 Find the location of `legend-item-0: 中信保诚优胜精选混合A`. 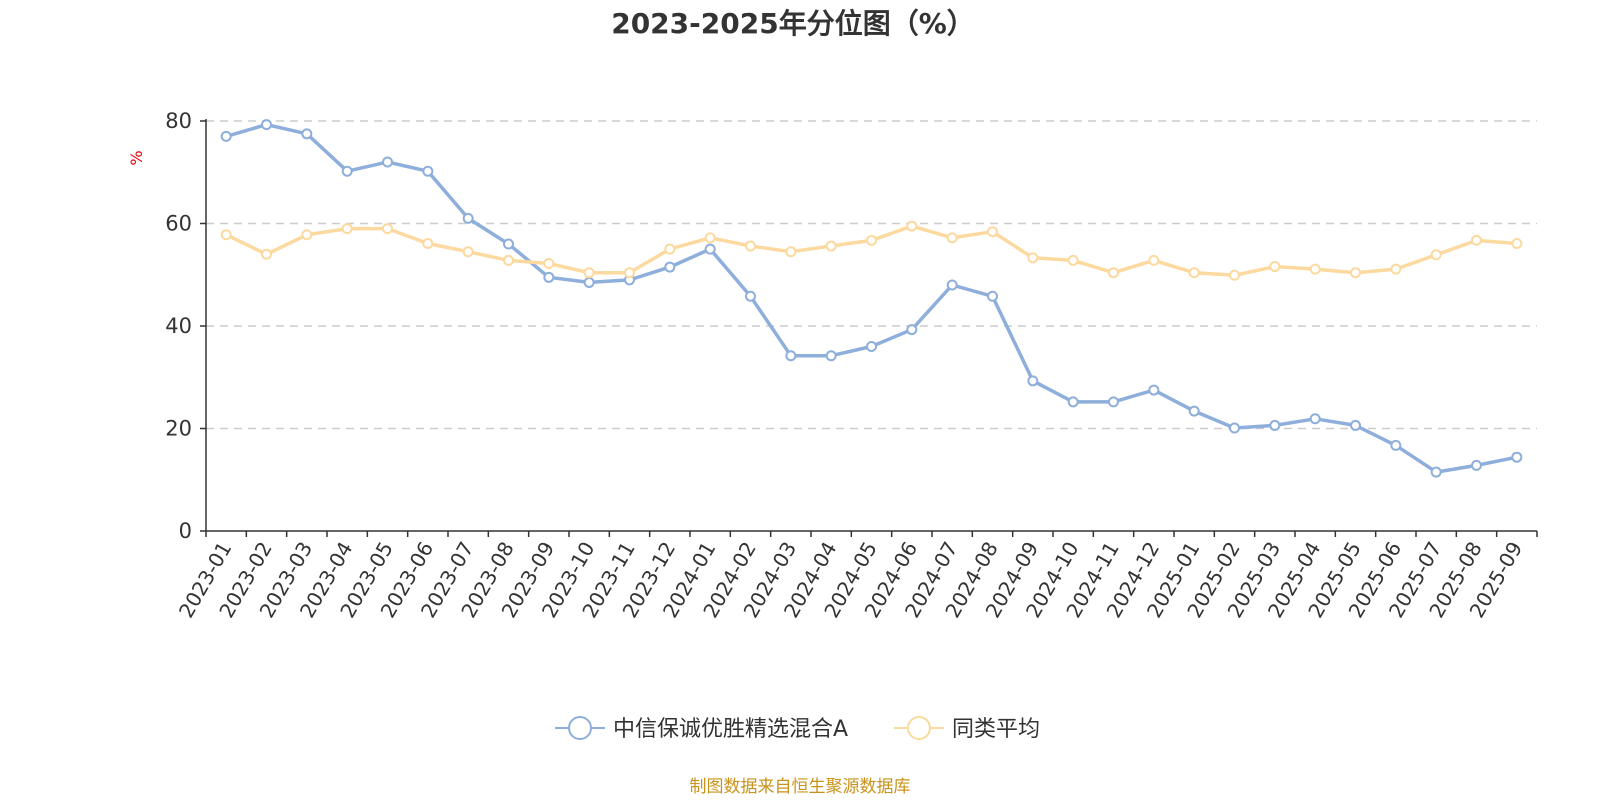

legend-item-0: 中信保诚优胜精选混合A is located at coordinates (701, 729).